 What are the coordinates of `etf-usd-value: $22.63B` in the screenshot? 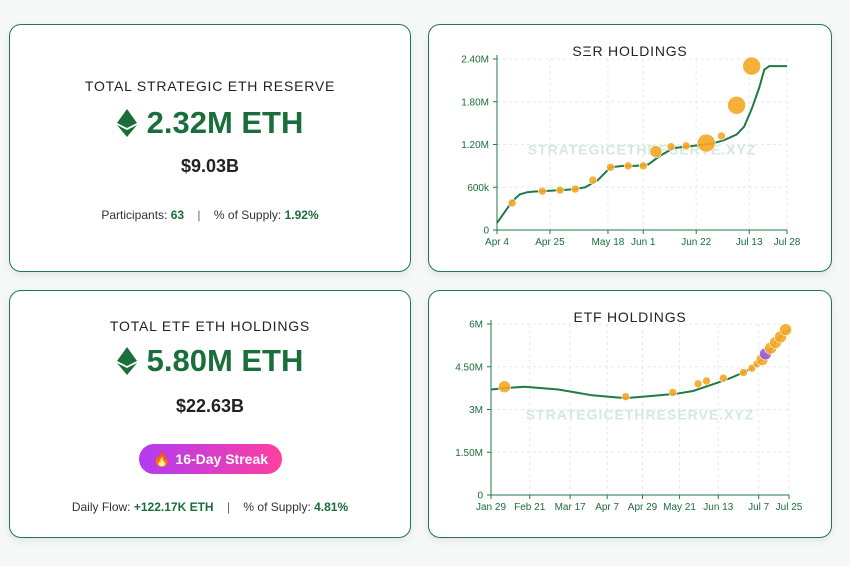 It's located at (210, 406).